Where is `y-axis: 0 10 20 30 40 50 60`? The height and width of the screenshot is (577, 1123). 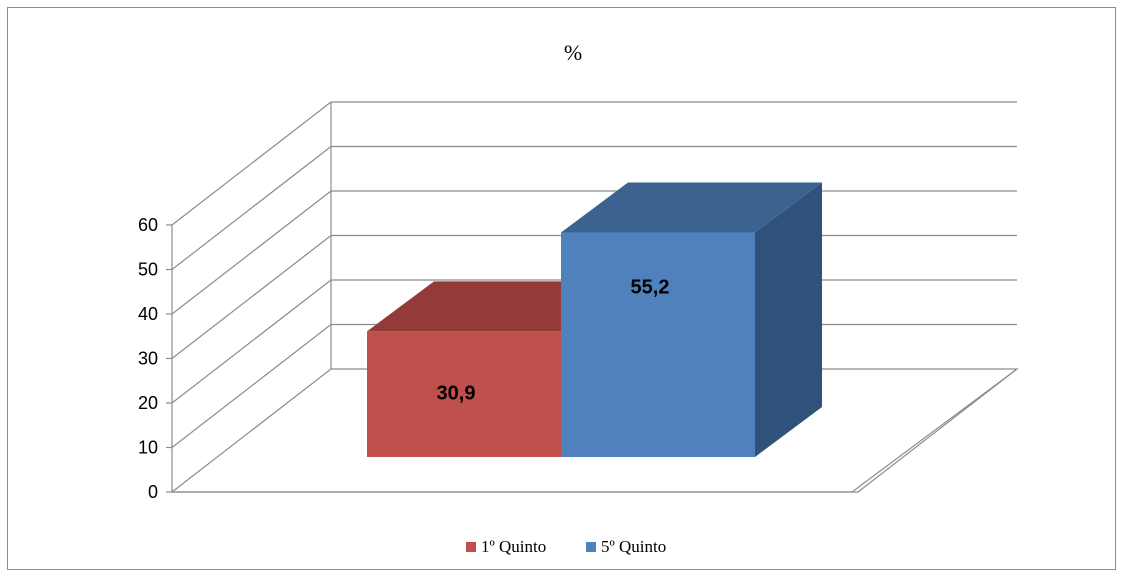 y-axis: 0 10 20 30 40 50 60 is located at coordinates (155, 358).